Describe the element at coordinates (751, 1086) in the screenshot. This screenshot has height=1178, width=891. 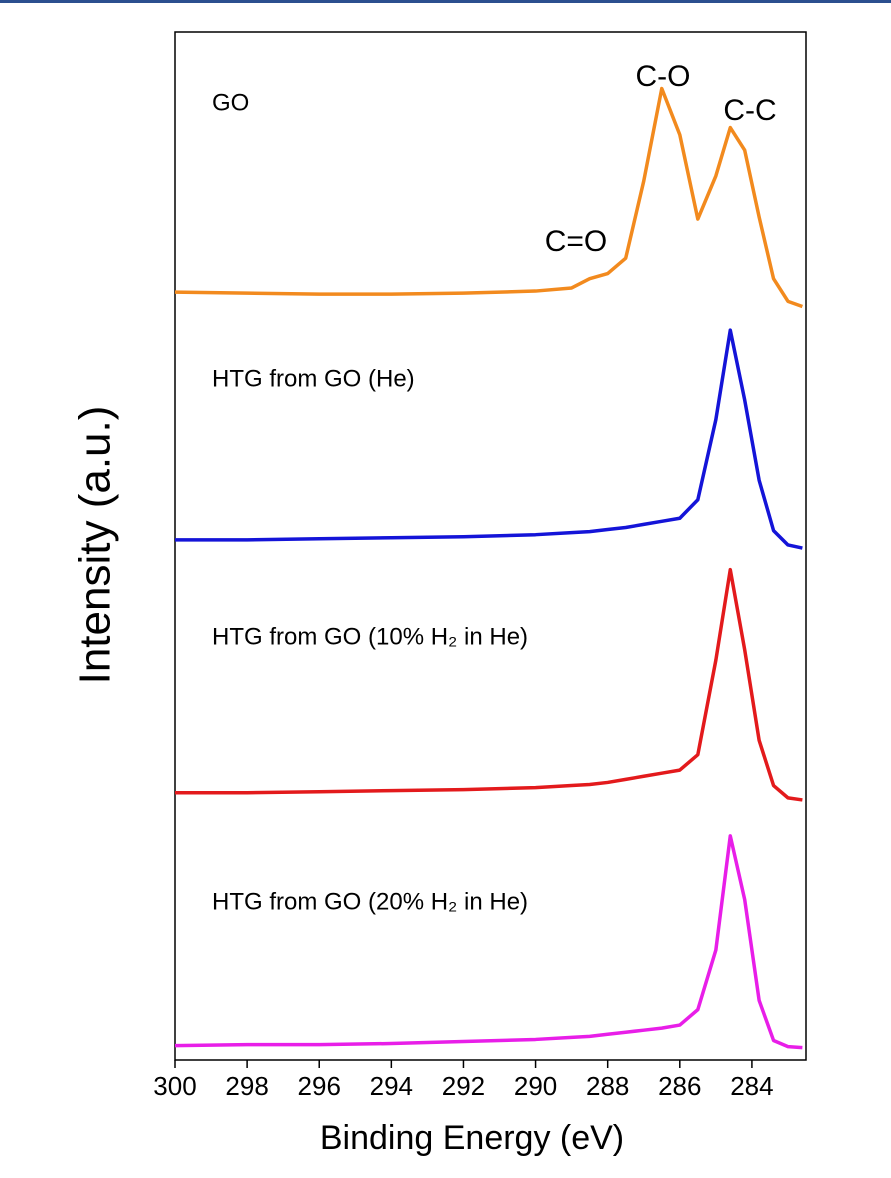
I see `x-tick-label: 284` at that location.